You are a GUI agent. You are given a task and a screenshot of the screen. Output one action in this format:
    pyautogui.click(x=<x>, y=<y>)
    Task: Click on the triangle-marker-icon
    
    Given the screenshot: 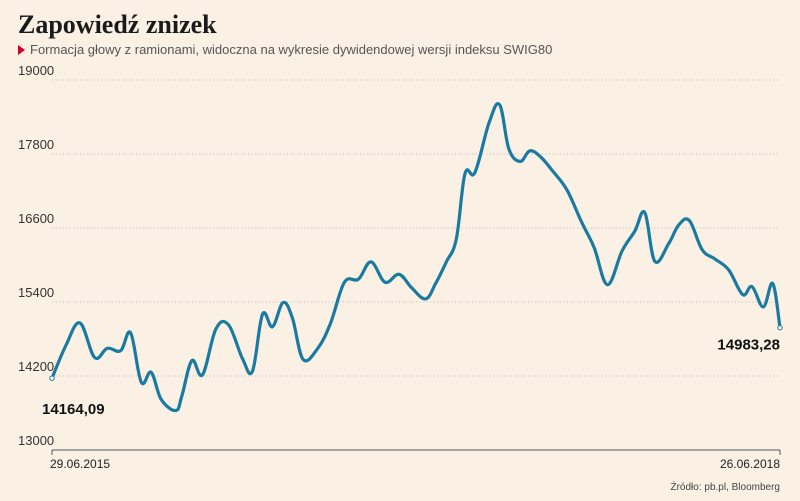 What is the action you would take?
    pyautogui.click(x=21, y=49)
    